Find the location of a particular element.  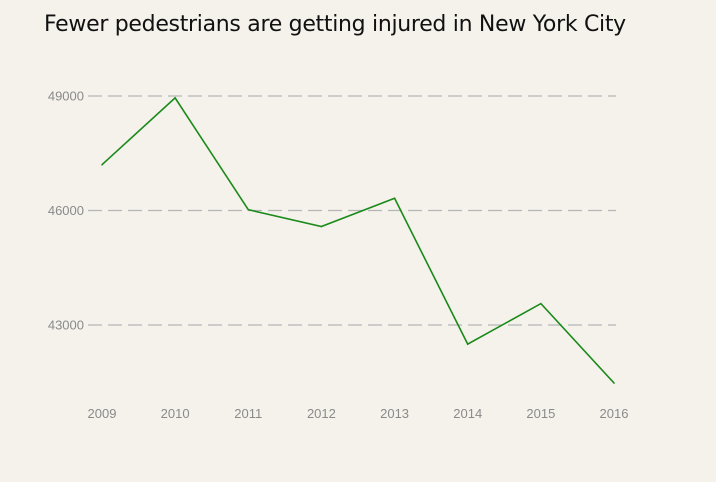

data-point-2011 is located at coordinates (248, 209).